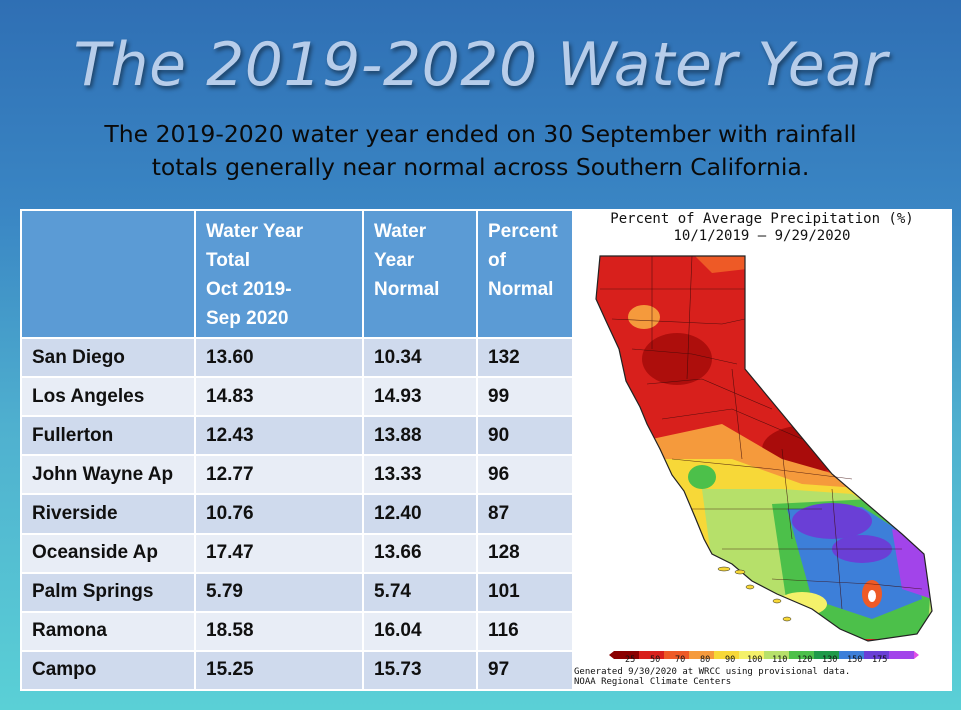 This screenshot has width=961, height=710. What do you see at coordinates (108, 553) in the screenshot?
I see `cell-station: Oceanside Ap` at bounding box center [108, 553].